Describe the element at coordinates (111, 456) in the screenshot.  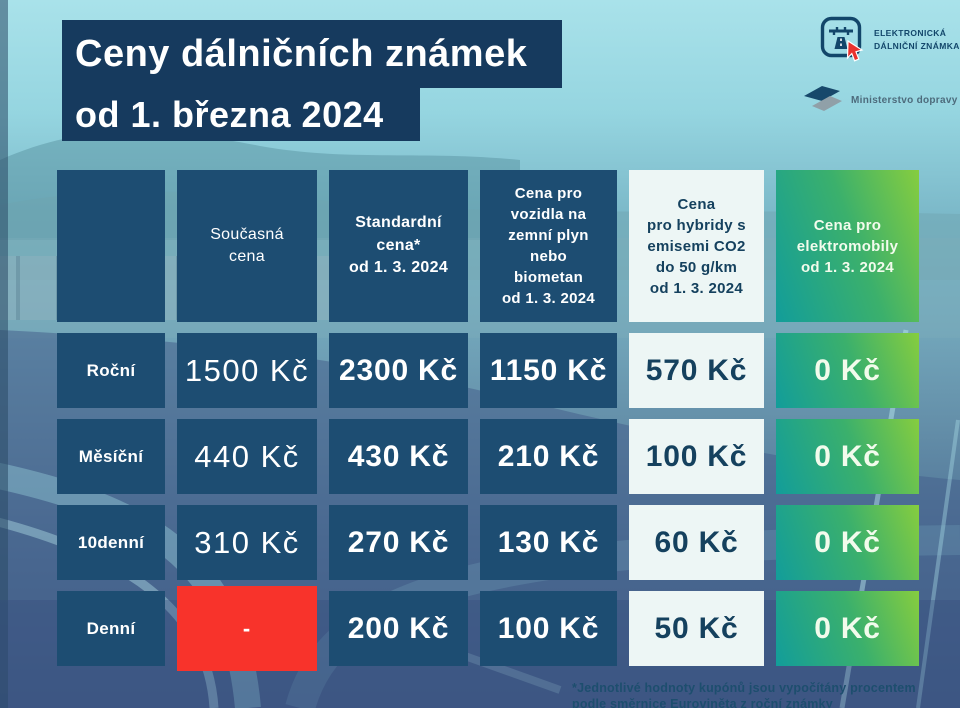
I see `row-label-monthly: Měsíční` at that location.